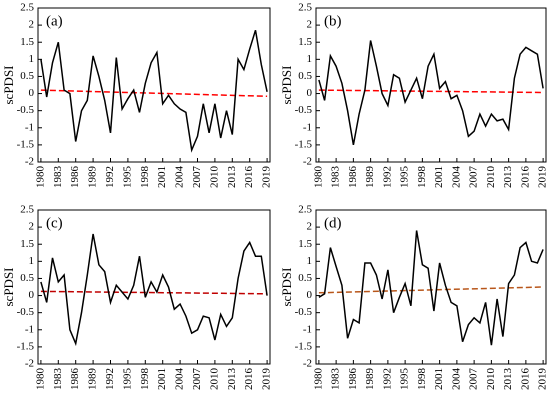 The width and height of the screenshot is (550, 404). What do you see at coordinates (54, 223) in the screenshot?
I see `panel-label: (c)` at bounding box center [54, 223].